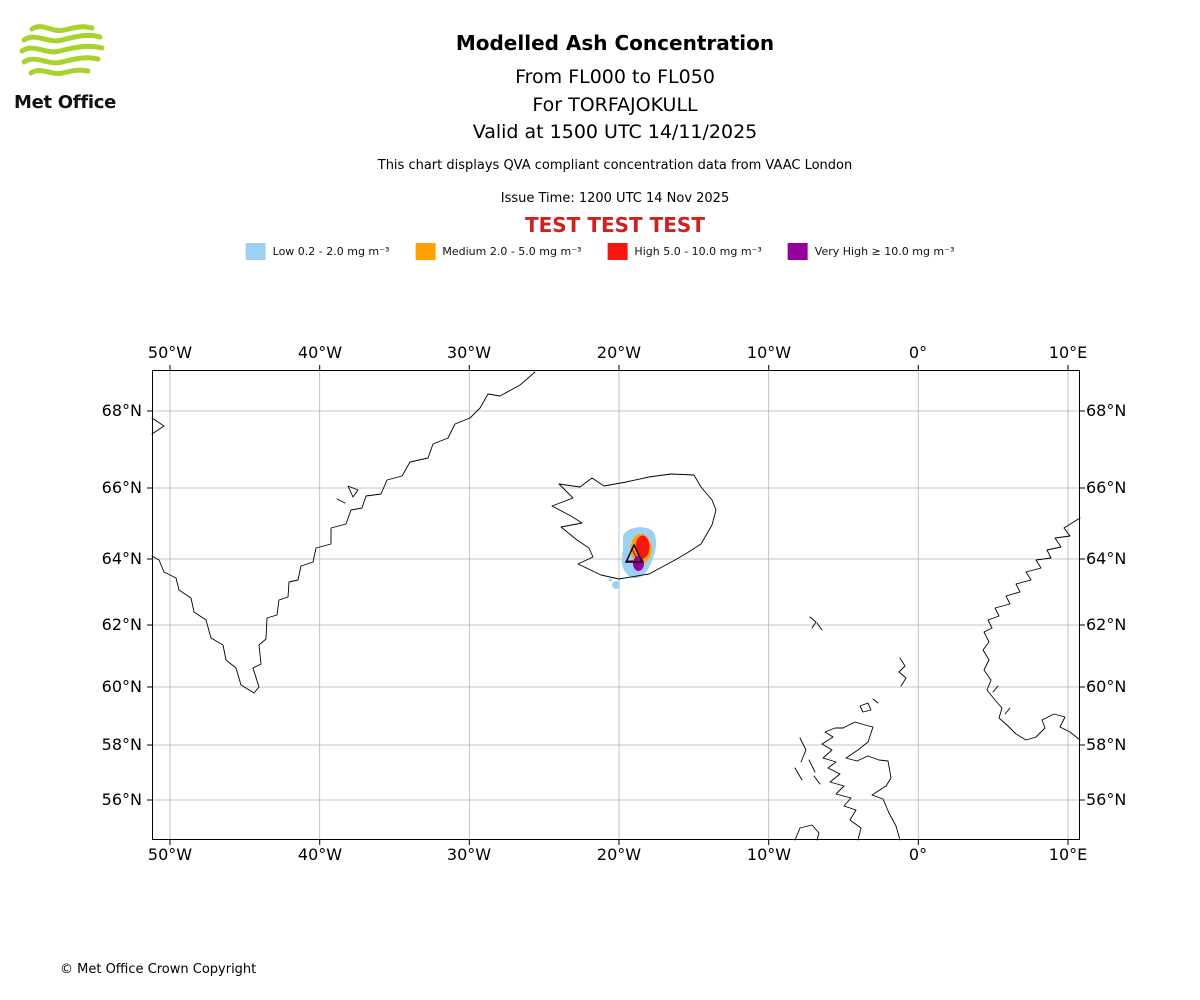  I want to click on coastline-britain-west, so click(841, 784).